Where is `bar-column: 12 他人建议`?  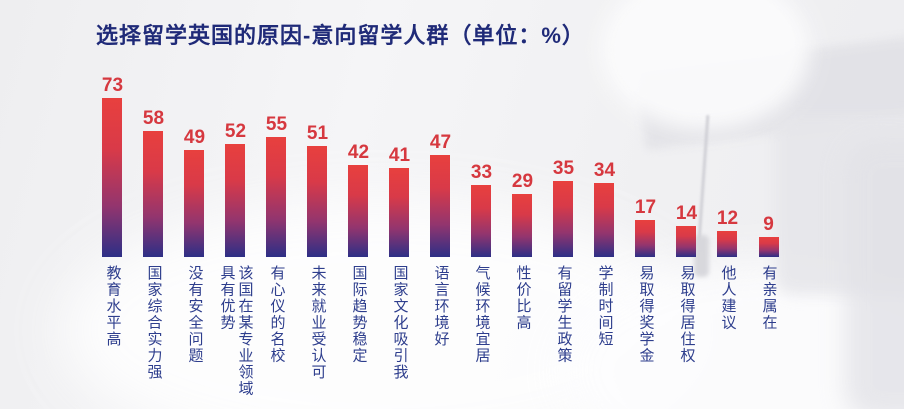
bar-column: 12 他人建议 is located at coordinates (727, 241).